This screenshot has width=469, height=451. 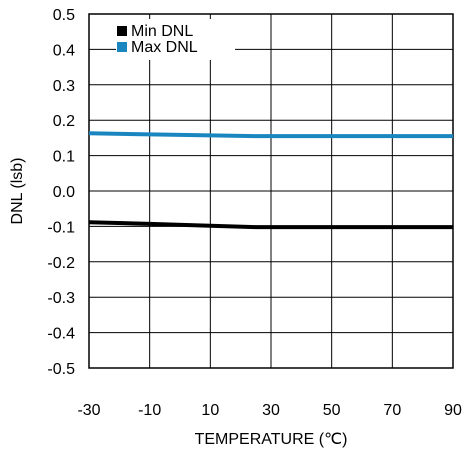 I want to click on legend-background, so click(x=175, y=39).